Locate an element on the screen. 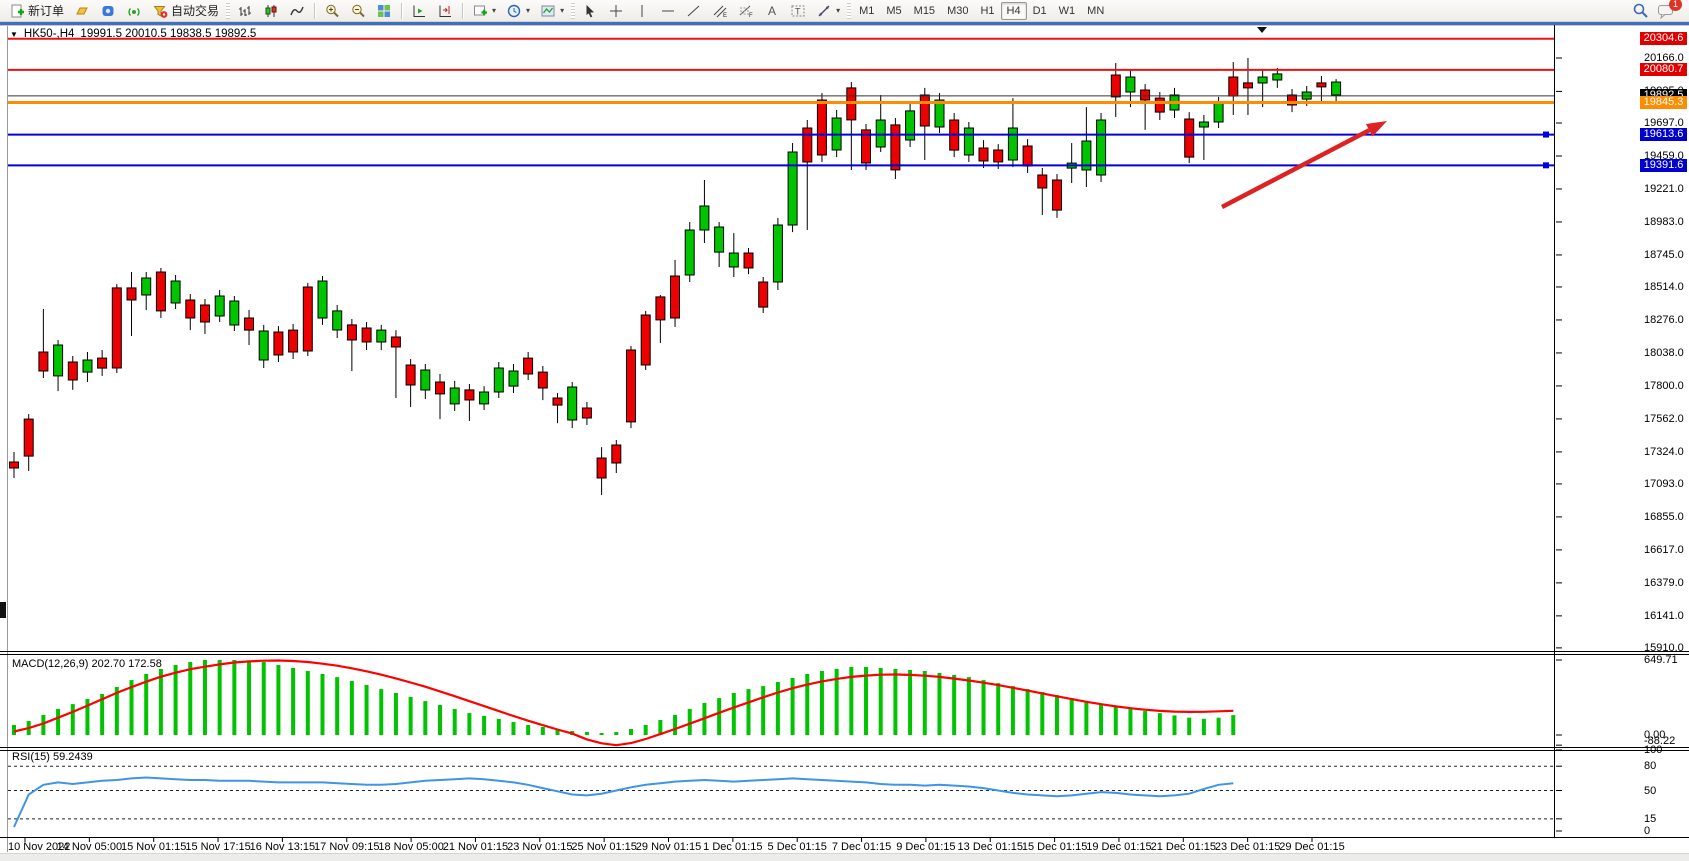 The height and width of the screenshot is (861, 1689). timeframe-button-H1: H1 is located at coordinates (987, 10).